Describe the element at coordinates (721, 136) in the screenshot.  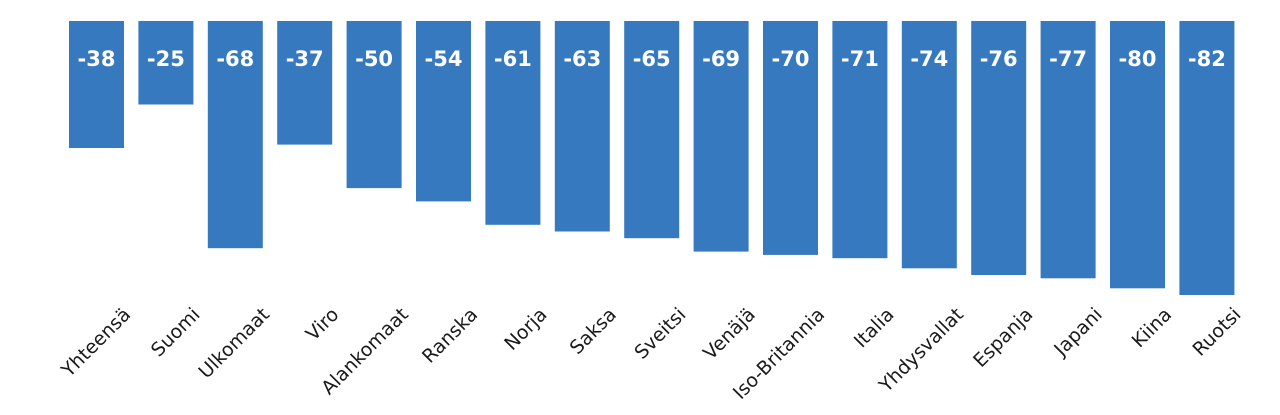
I see `bar-venäjä` at that location.